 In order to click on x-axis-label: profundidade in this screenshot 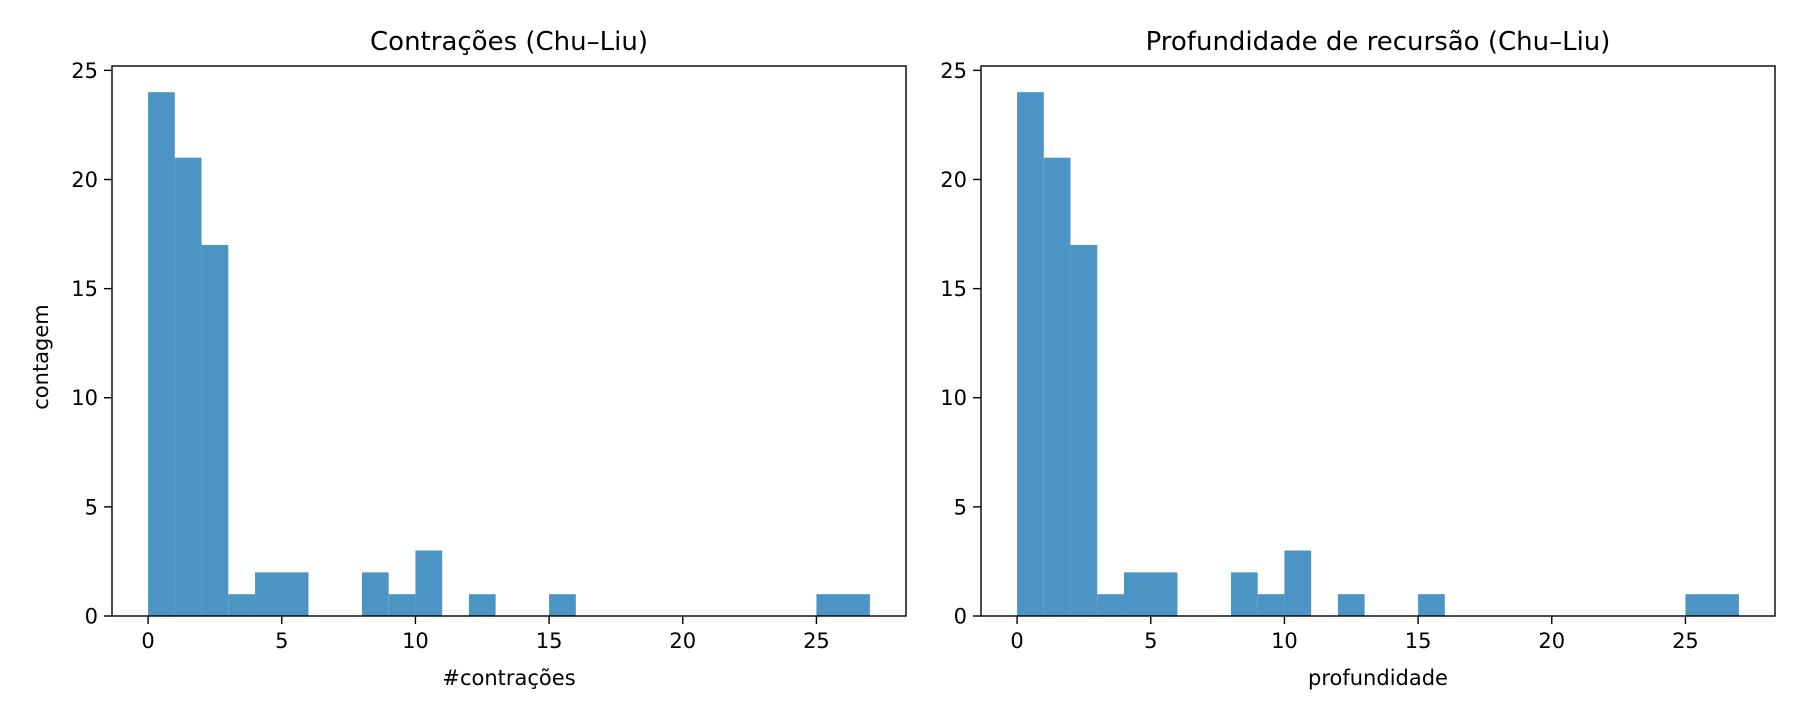, I will do `click(1378, 678)`.